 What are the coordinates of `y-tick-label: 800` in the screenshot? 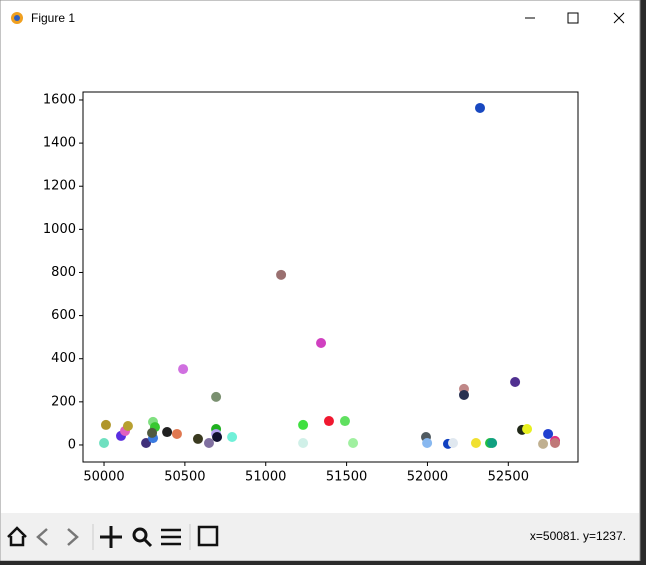 It's located at (63, 272).